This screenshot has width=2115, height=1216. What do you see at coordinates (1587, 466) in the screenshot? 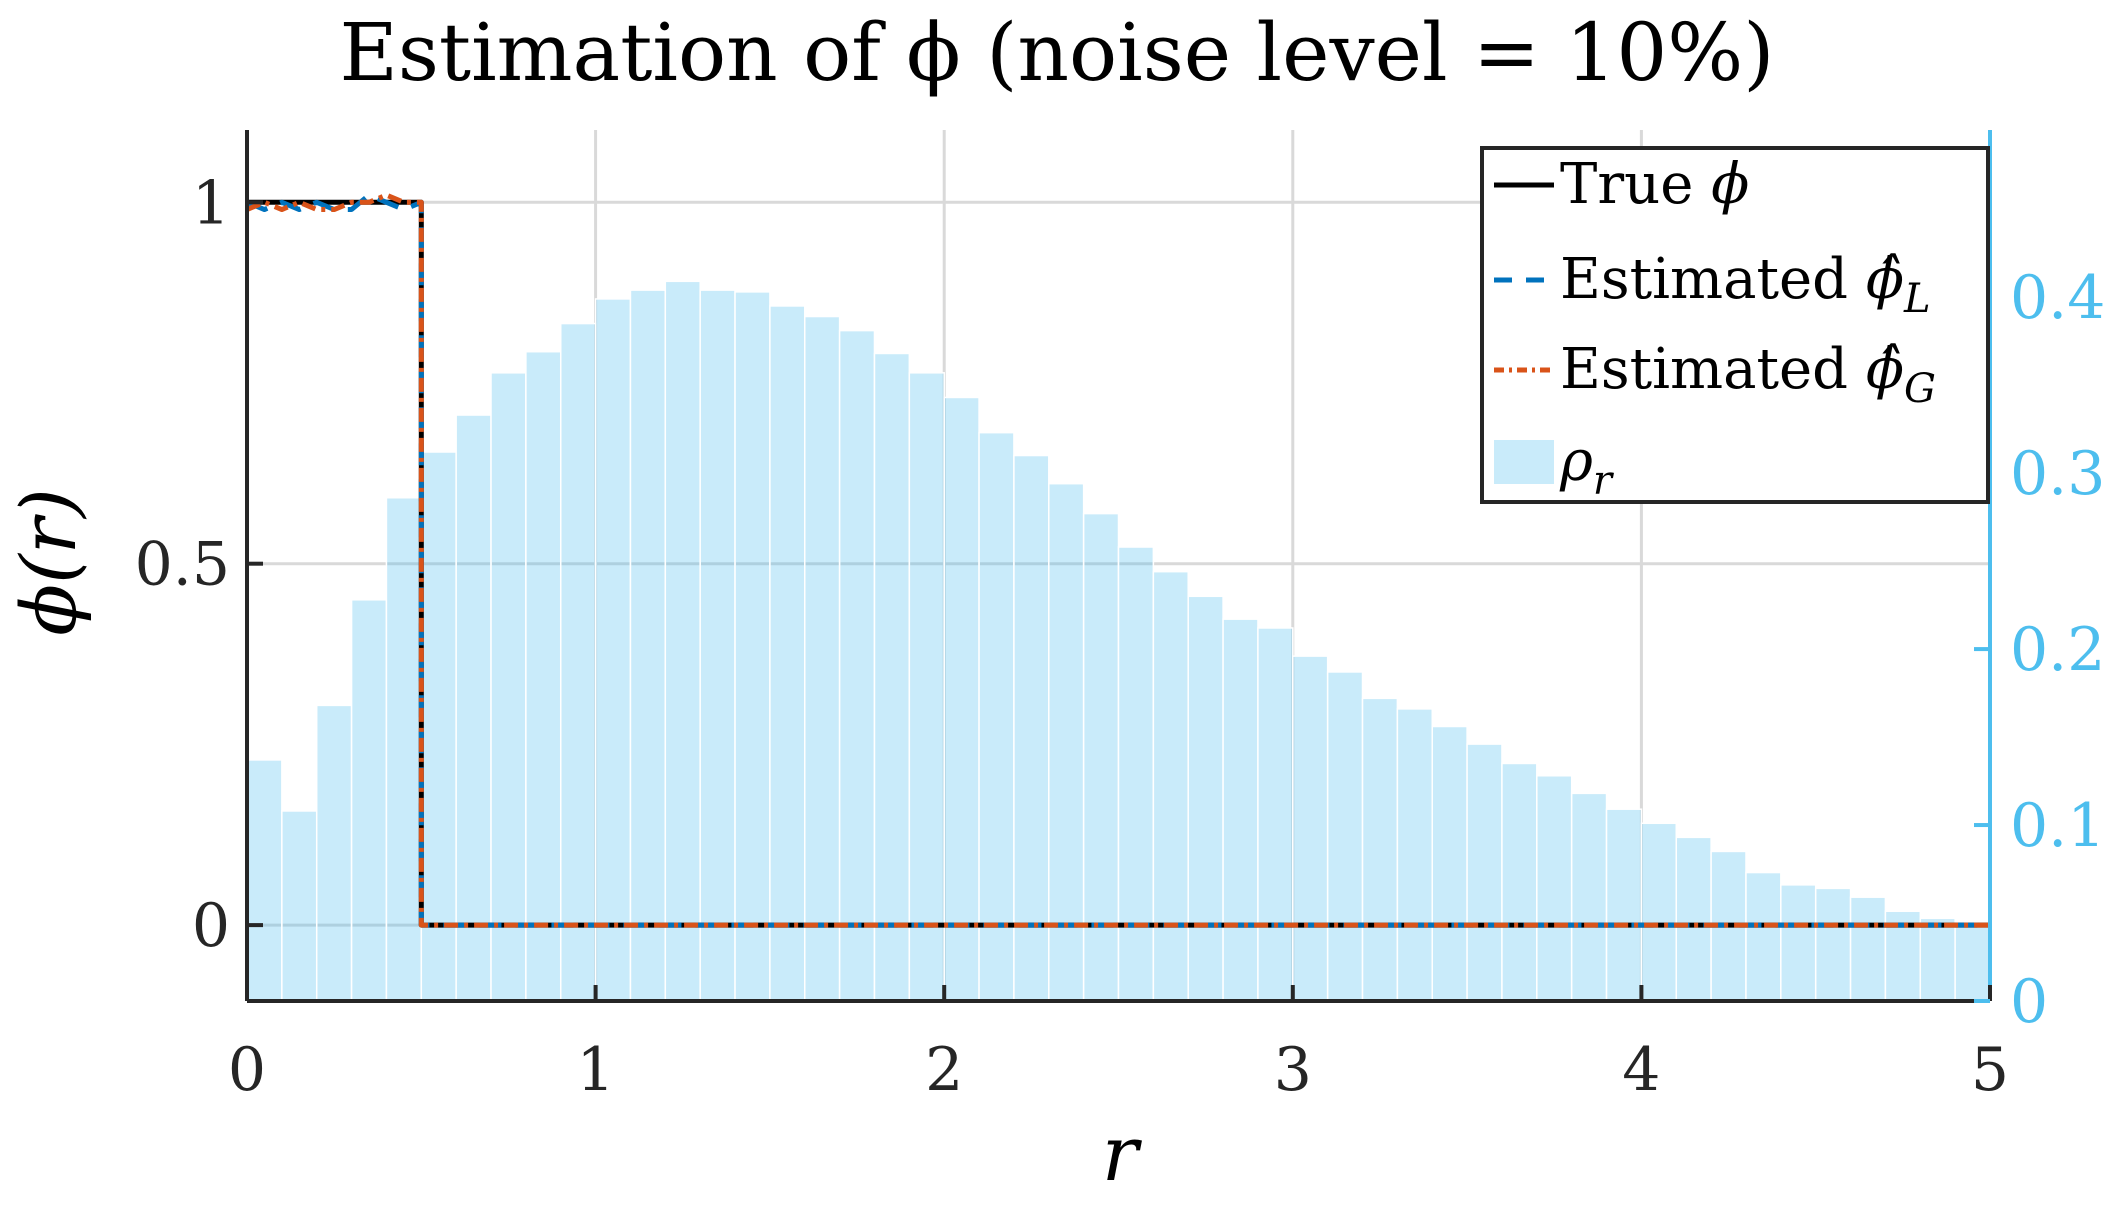
I see `legend-label: ρr` at bounding box center [1587, 466].